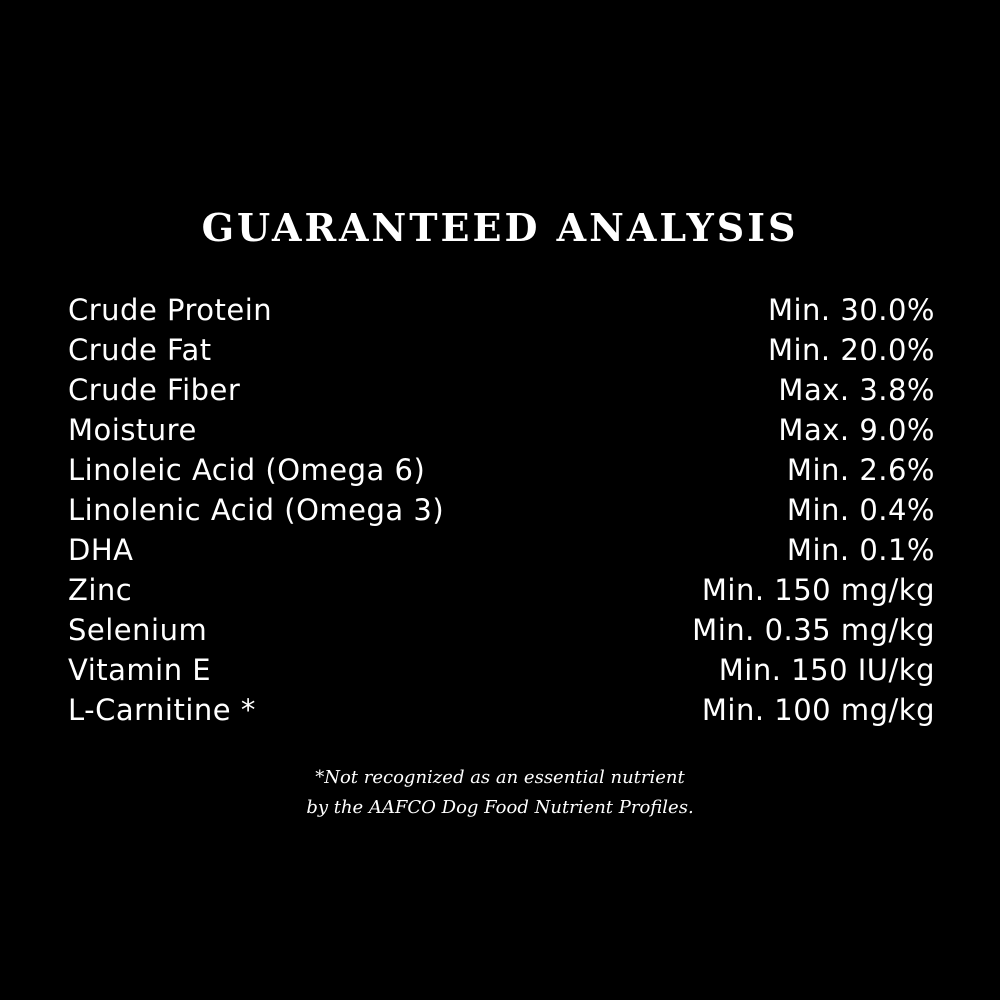  Describe the element at coordinates (138, 630) in the screenshot. I see `nutrient-name: Selenium` at that location.